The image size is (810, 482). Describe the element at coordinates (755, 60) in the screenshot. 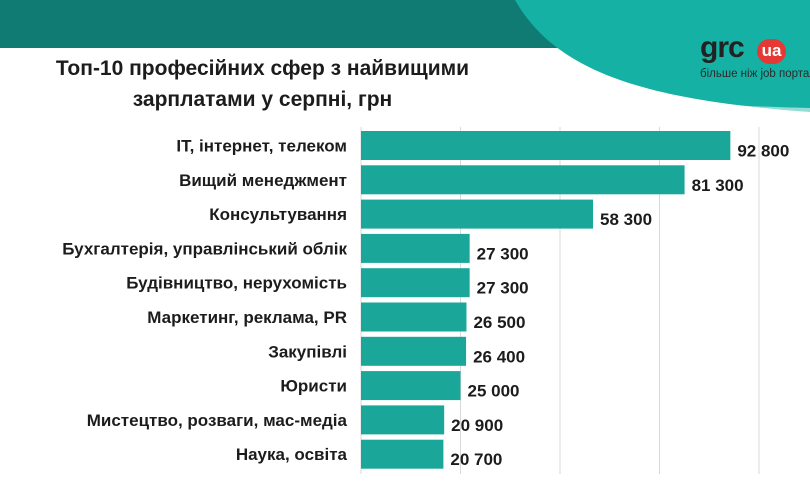

I see `grc-logo: grc ua більше ніж job портал` at that location.